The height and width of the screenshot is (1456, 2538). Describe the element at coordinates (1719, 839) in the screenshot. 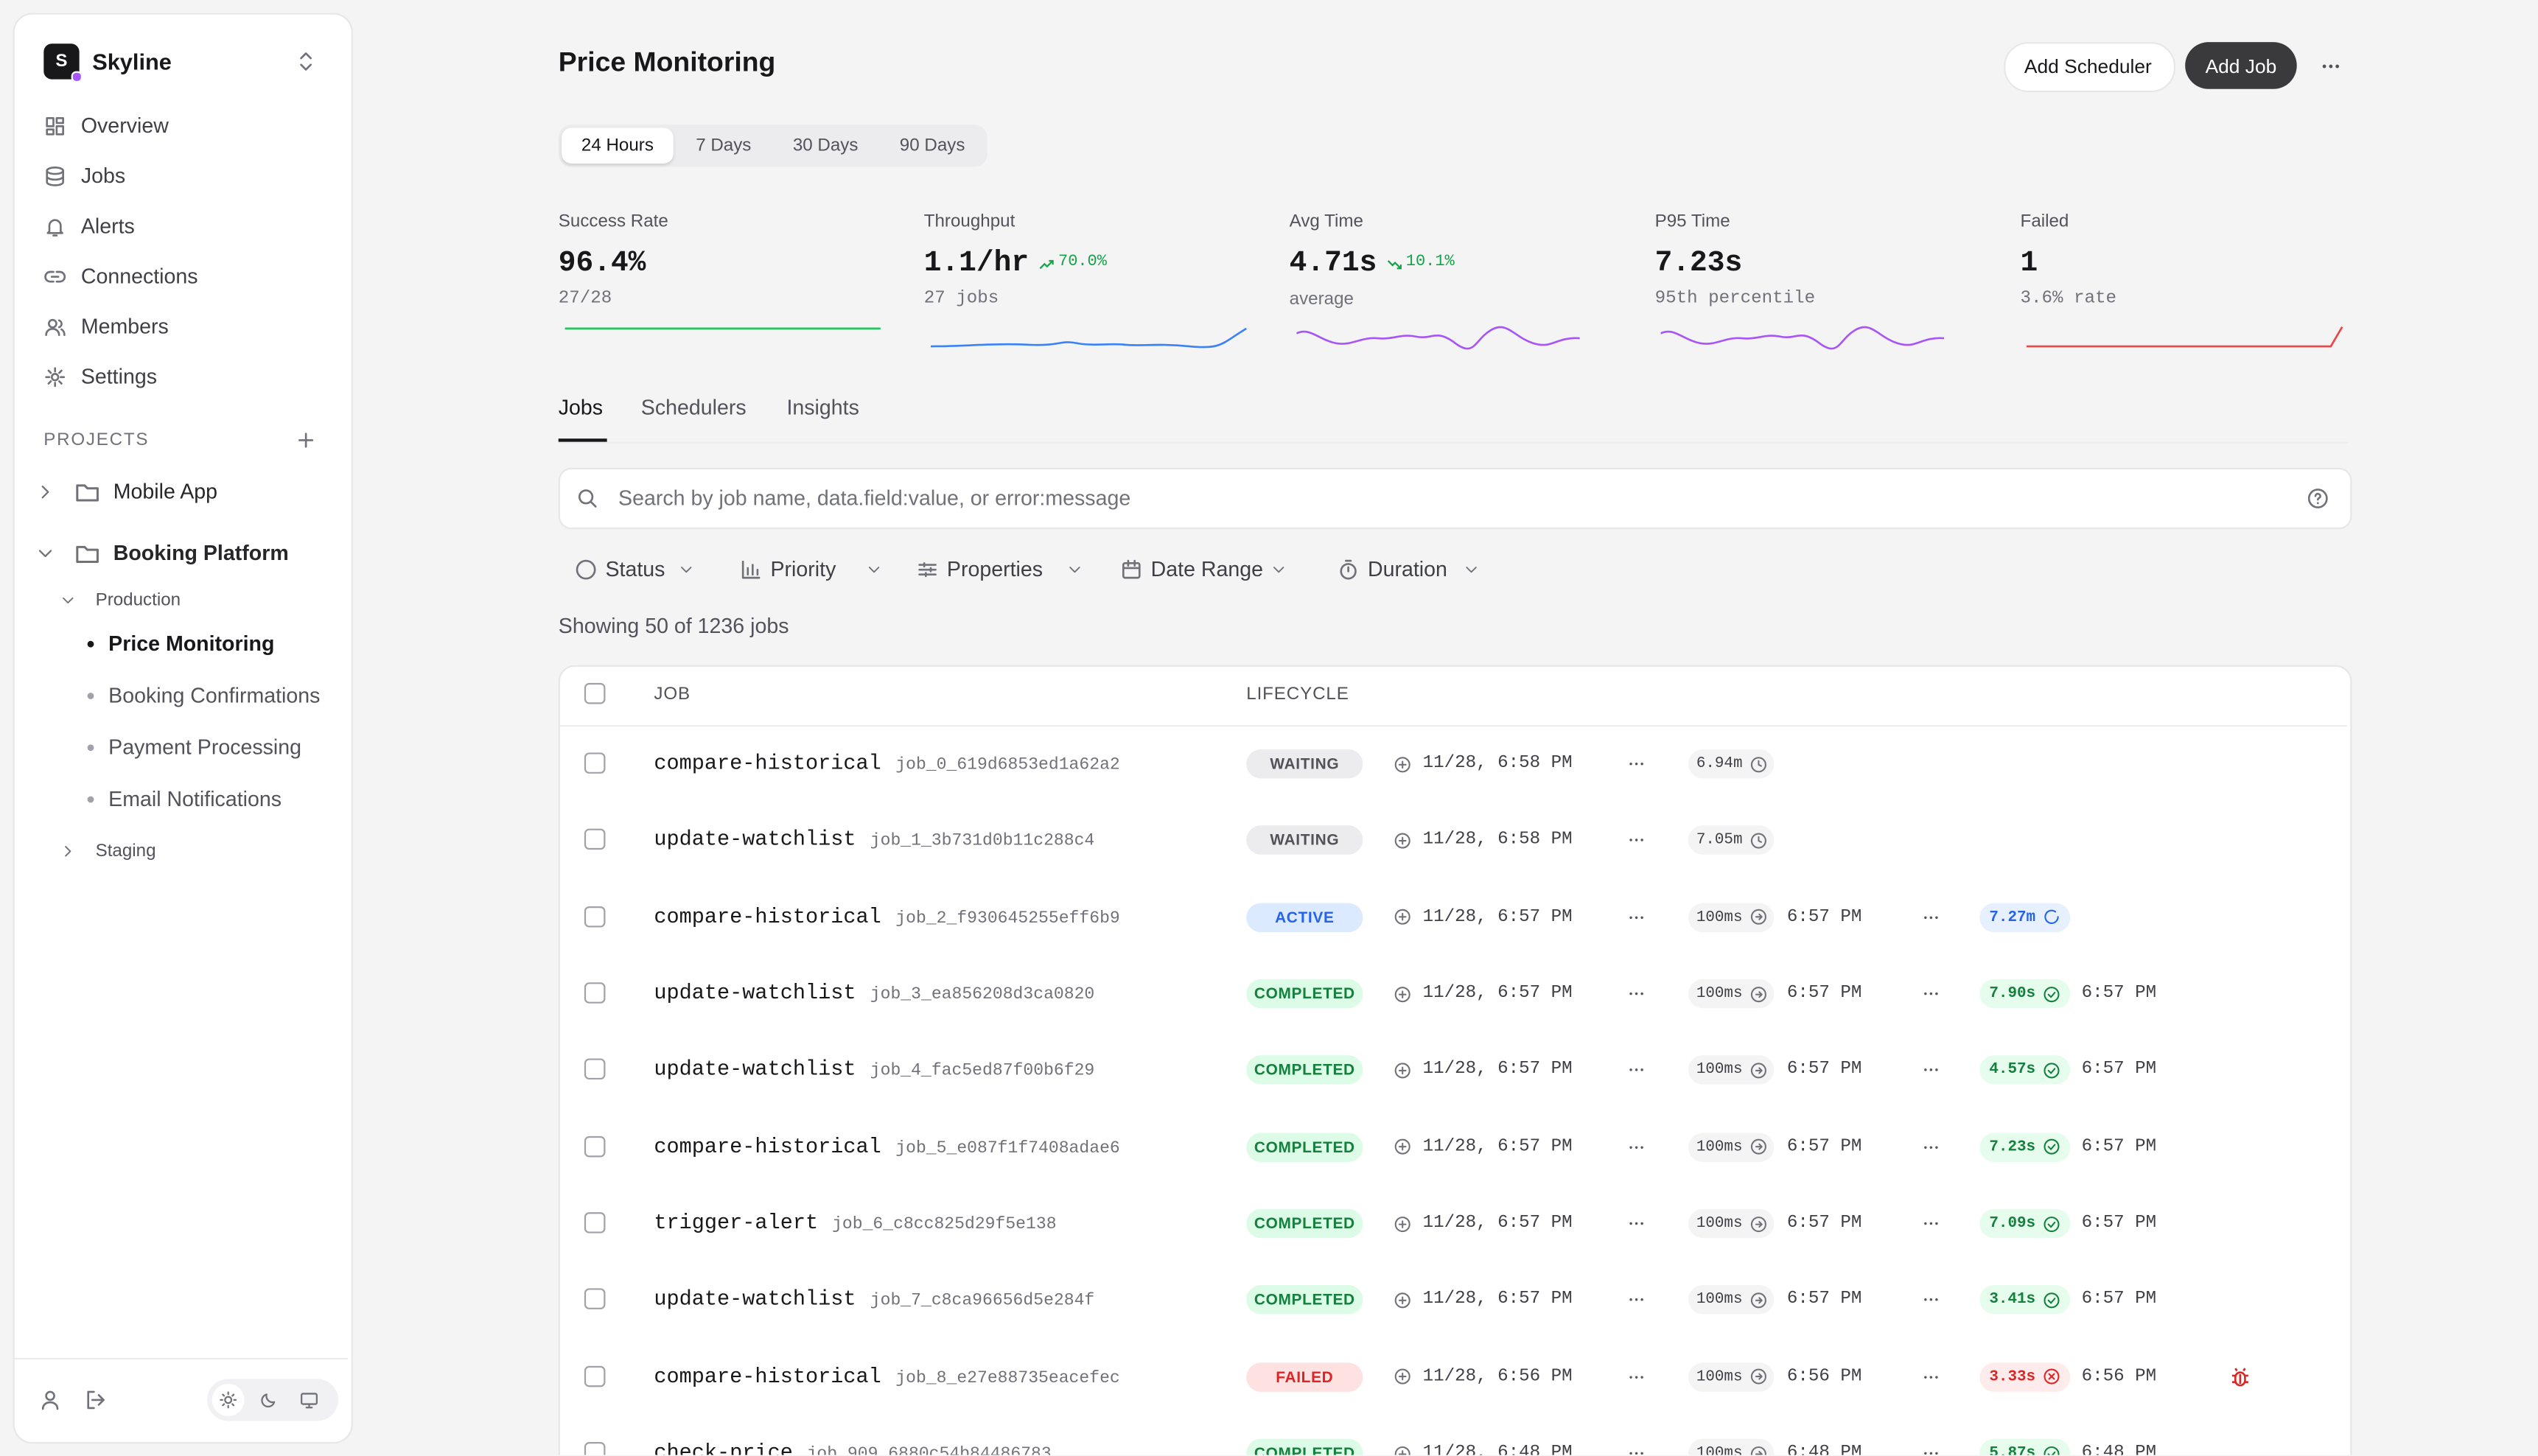

I see `wait-time: 7.05m` at that location.